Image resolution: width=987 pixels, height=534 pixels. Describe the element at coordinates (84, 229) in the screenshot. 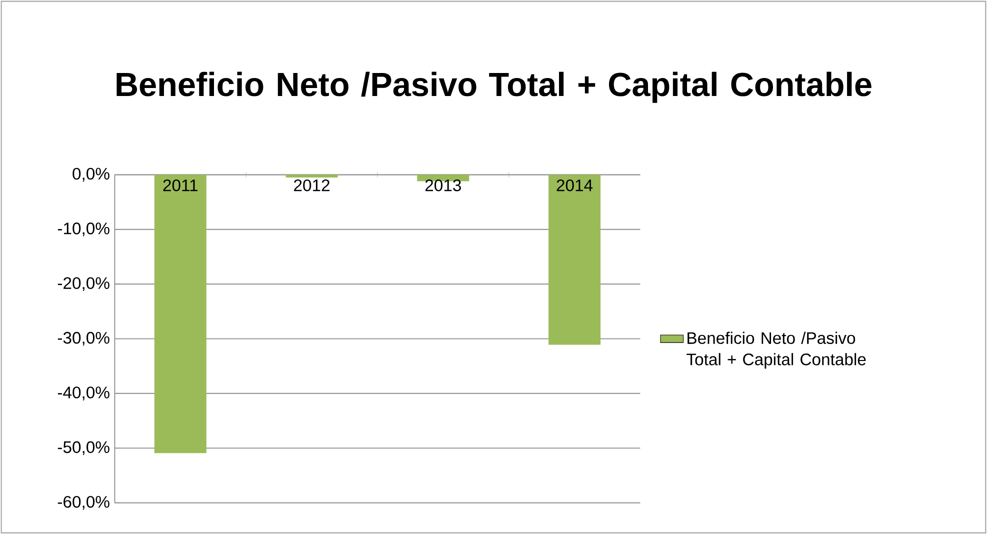

I see `y-tick-label: -10,0%` at that location.